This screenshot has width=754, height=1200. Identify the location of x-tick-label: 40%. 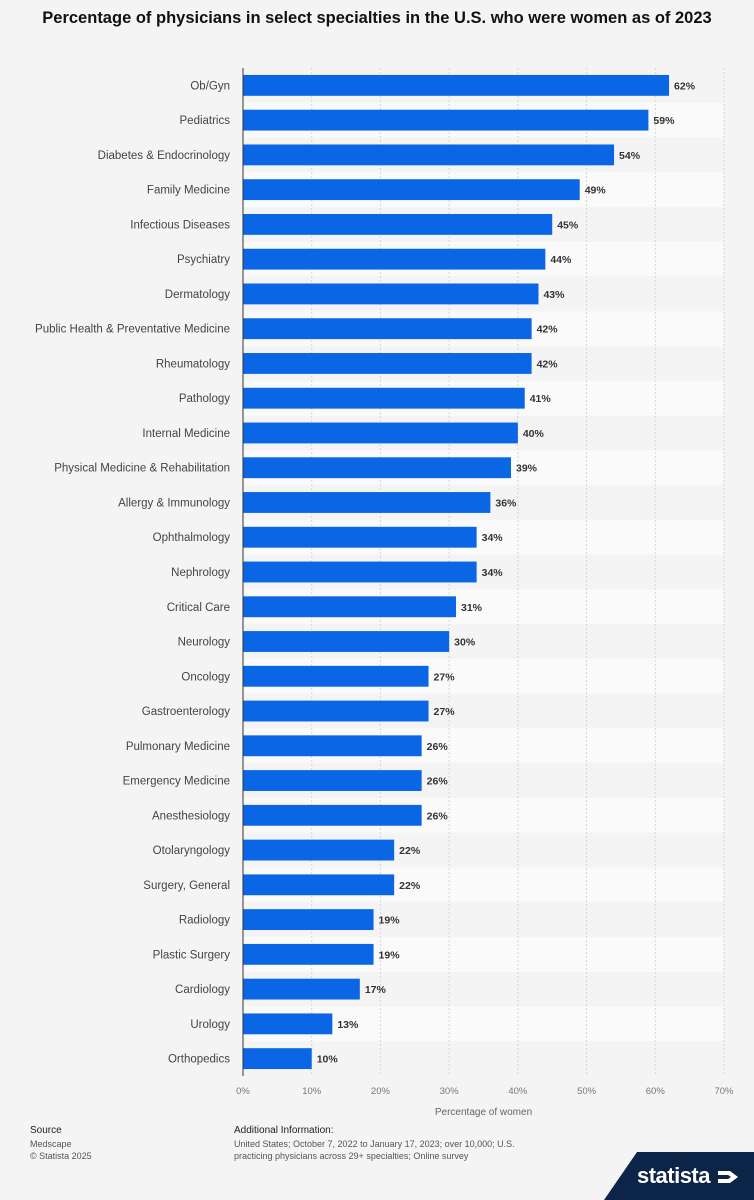
(518, 1091).